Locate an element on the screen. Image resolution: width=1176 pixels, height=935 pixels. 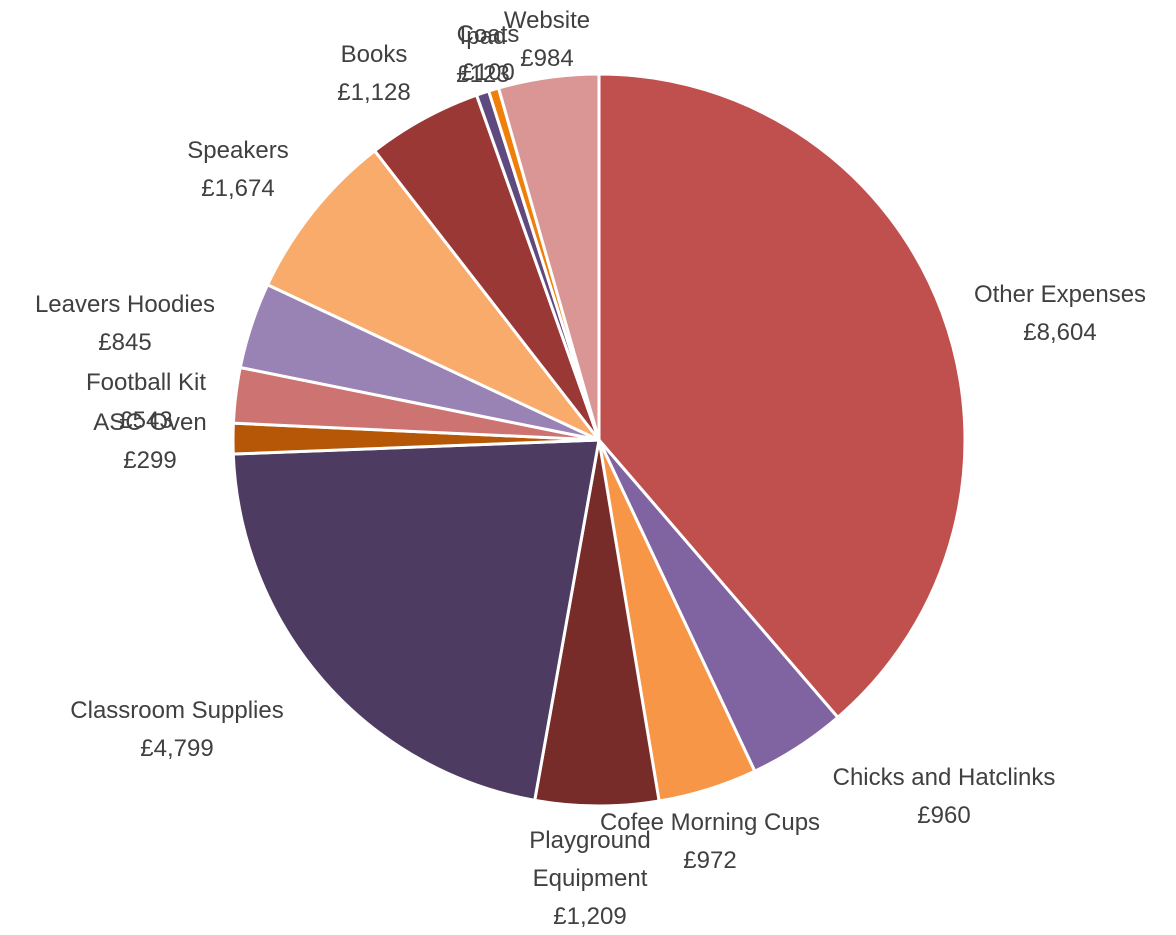
slice-value-classroom-supplies: £4,799 is located at coordinates (176, 748).